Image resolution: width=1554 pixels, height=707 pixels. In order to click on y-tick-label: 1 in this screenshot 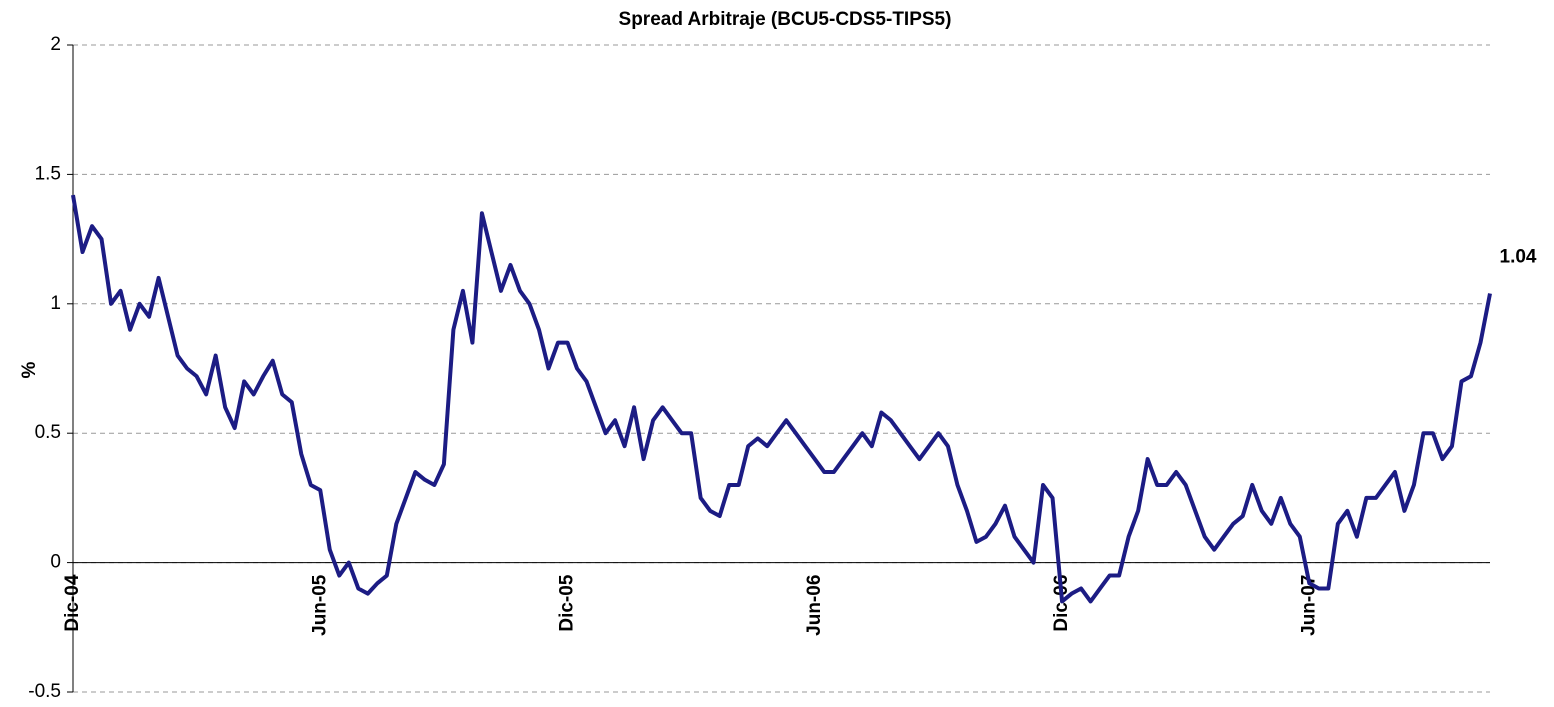, I will do `click(55, 303)`.